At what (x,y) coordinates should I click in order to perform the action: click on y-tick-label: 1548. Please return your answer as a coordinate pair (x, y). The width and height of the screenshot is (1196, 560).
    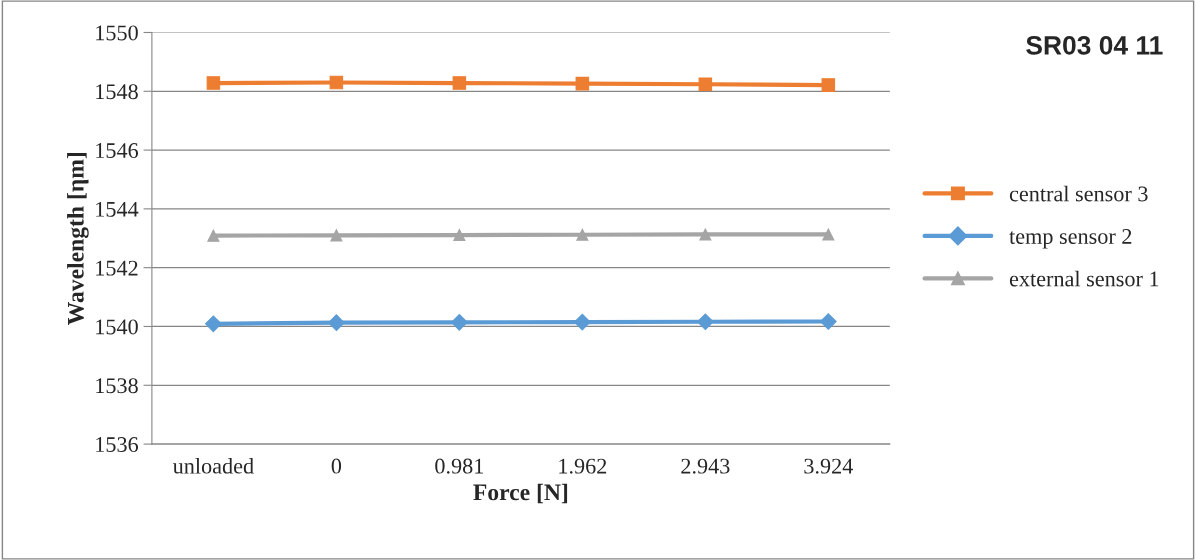
    Looking at the image, I should click on (117, 92).